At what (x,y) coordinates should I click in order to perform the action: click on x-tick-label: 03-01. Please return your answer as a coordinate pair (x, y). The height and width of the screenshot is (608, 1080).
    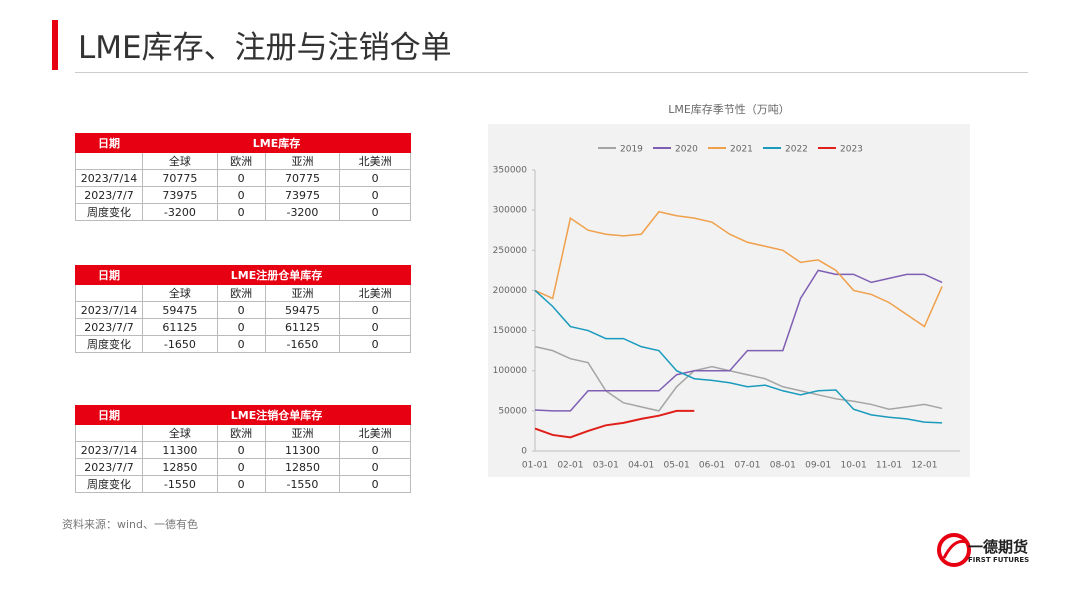
    Looking at the image, I should click on (606, 466).